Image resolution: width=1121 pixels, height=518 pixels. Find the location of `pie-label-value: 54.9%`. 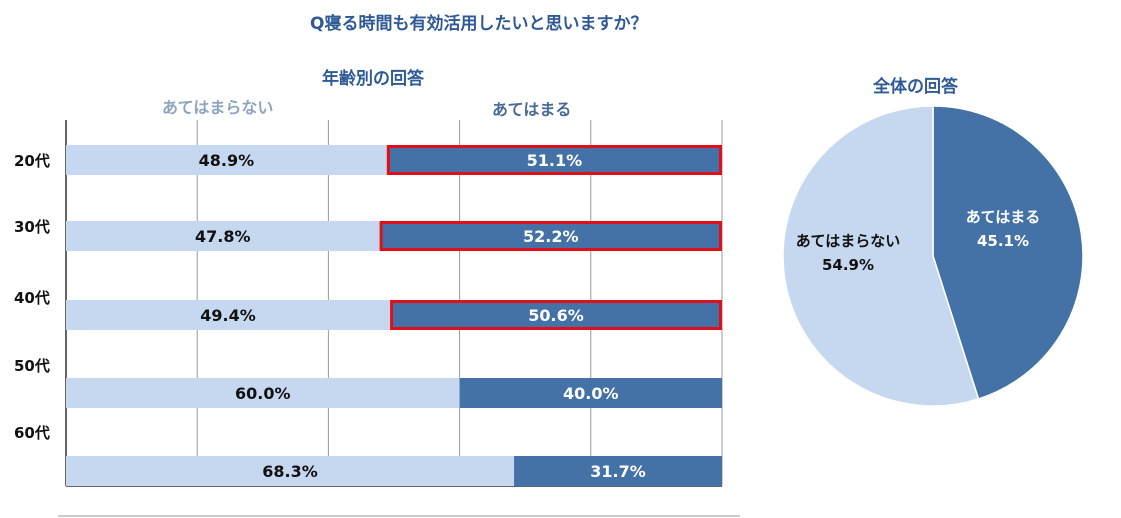

pie-label-value: 54.9% is located at coordinates (848, 265).